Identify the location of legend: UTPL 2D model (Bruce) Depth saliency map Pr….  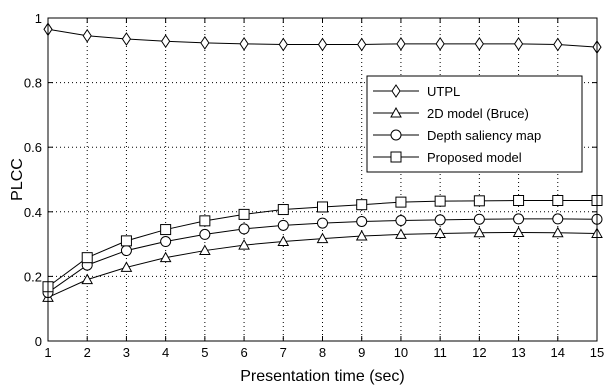
(474, 124).